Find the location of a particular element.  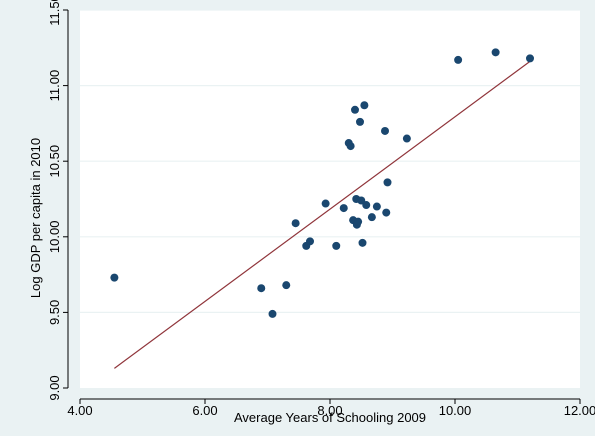

x-axis-label: Average Years of Schooling 2009 is located at coordinates (330, 417).